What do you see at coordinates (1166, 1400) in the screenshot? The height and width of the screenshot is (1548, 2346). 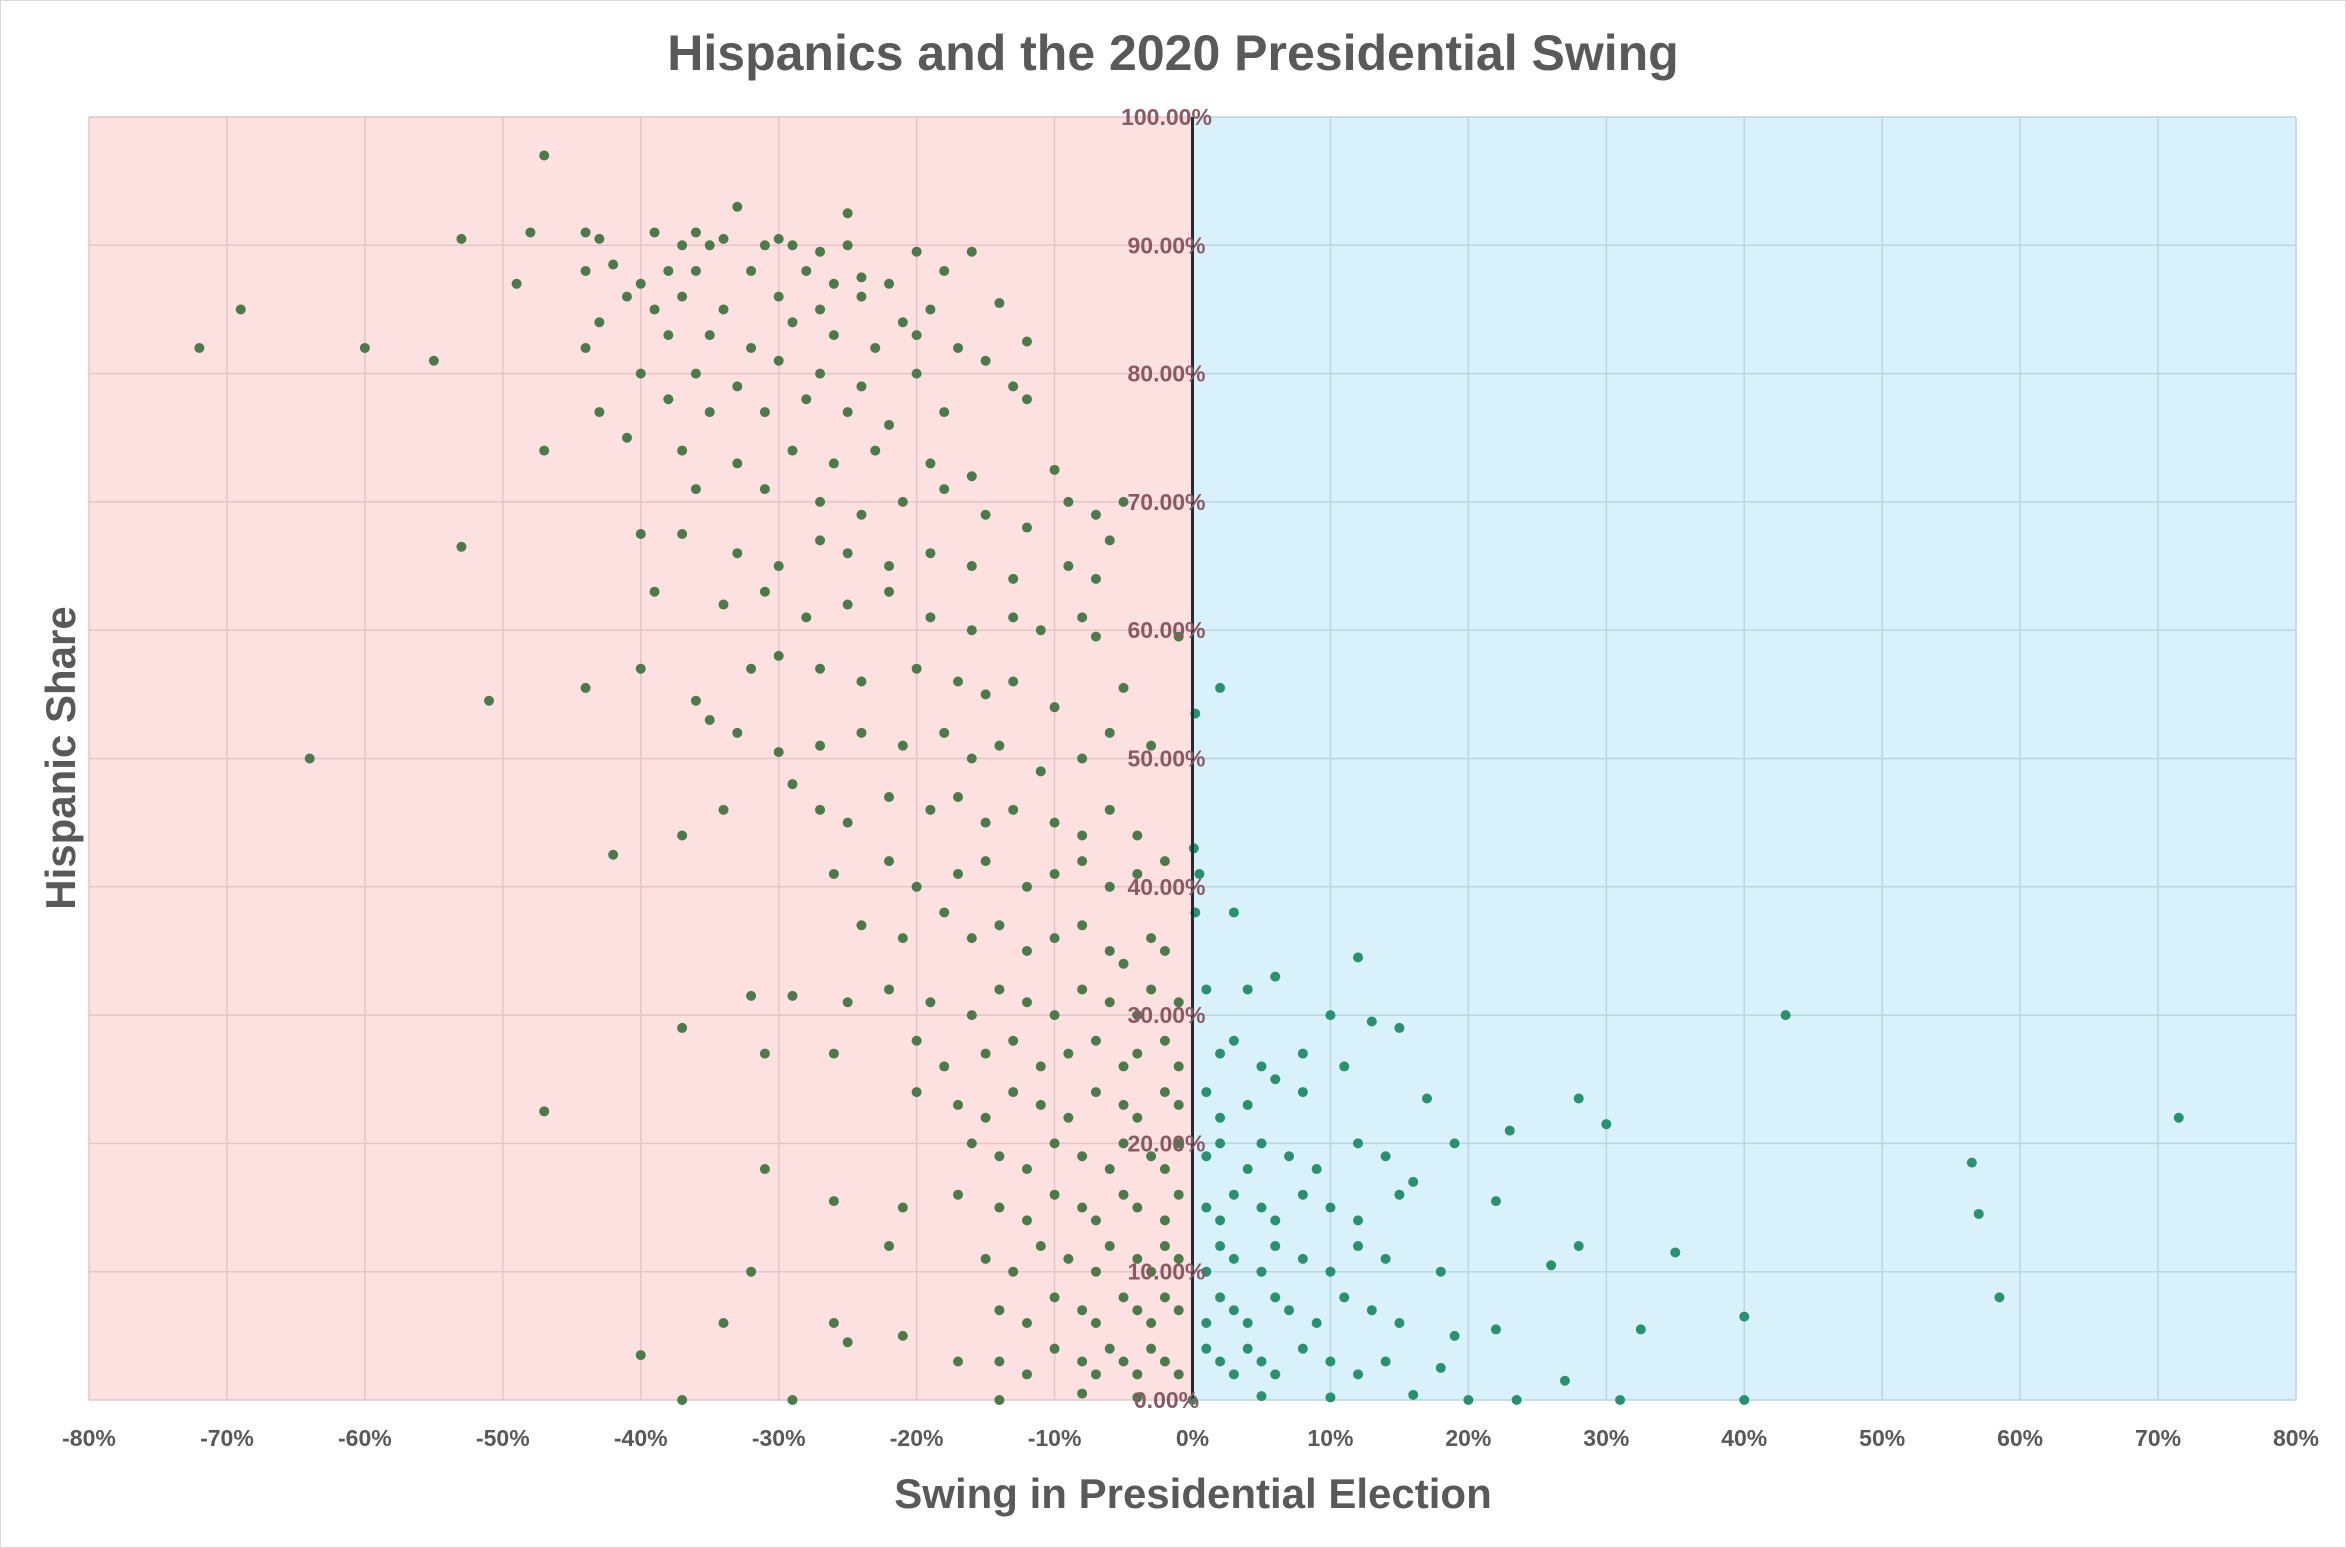 I see `y-tick-label: 0.00%` at bounding box center [1166, 1400].